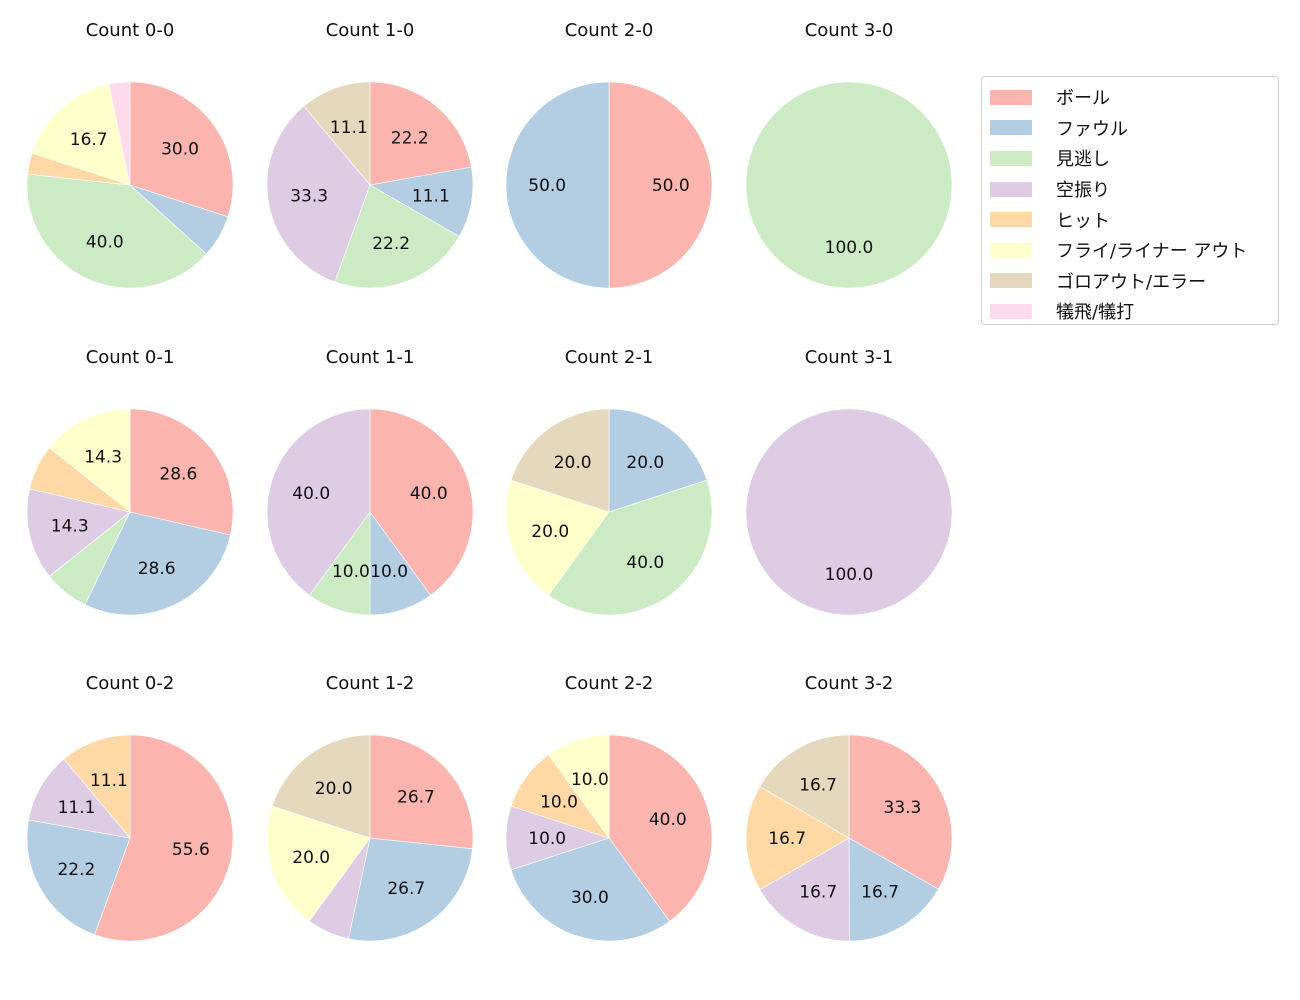 The height and width of the screenshot is (1000, 1300). I want to click on slice-label: 26.7, so click(406, 889).